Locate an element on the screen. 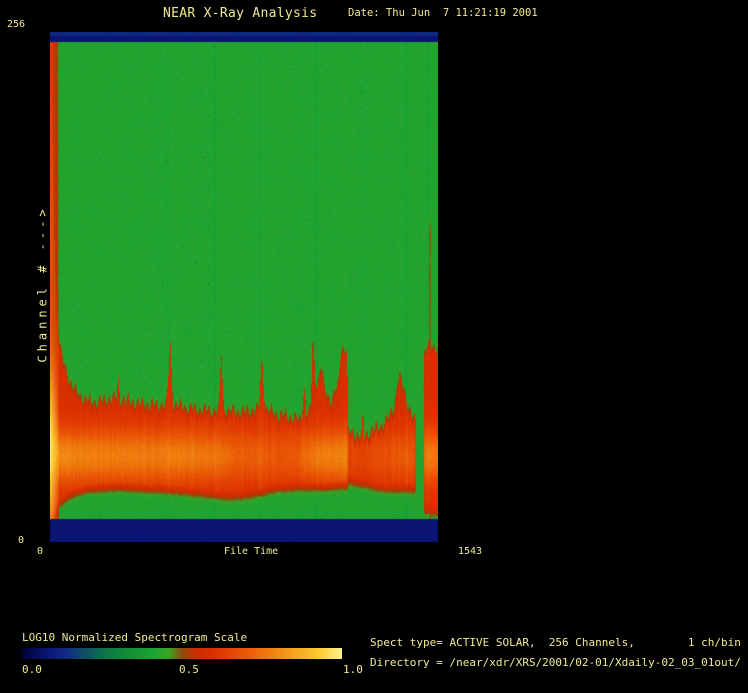 The height and width of the screenshot is (693, 748). y-axis-min-label: 0 is located at coordinates (21, 540).